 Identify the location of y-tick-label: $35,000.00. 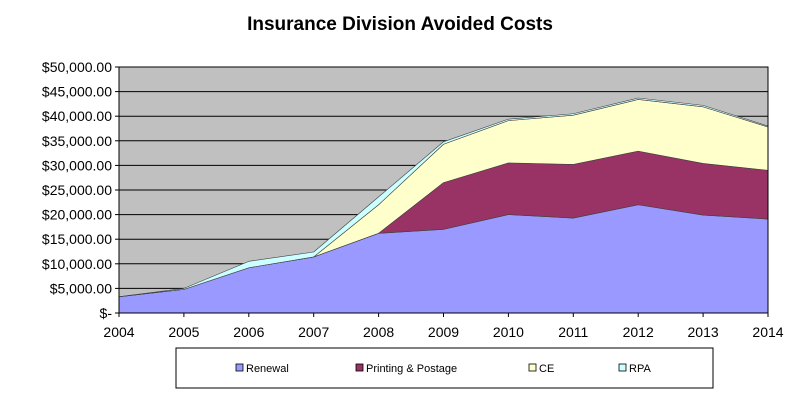
(77, 141).